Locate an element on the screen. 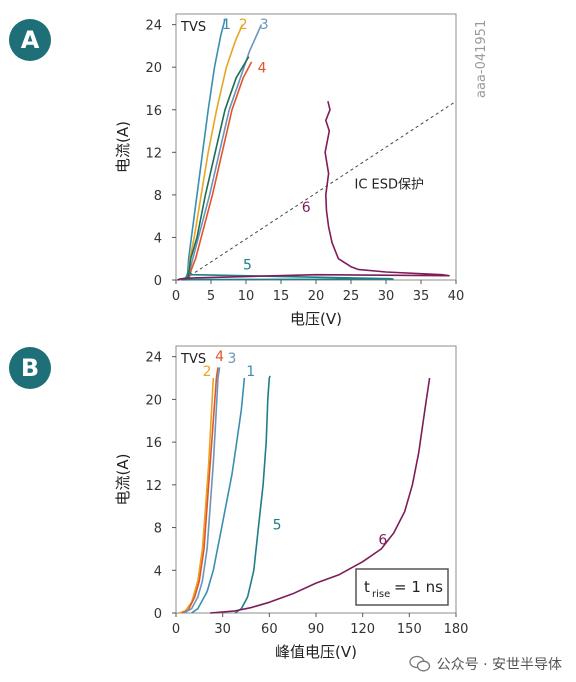 This screenshot has height=682, width=576. chart-b-trise-var: t is located at coordinates (367, 587).